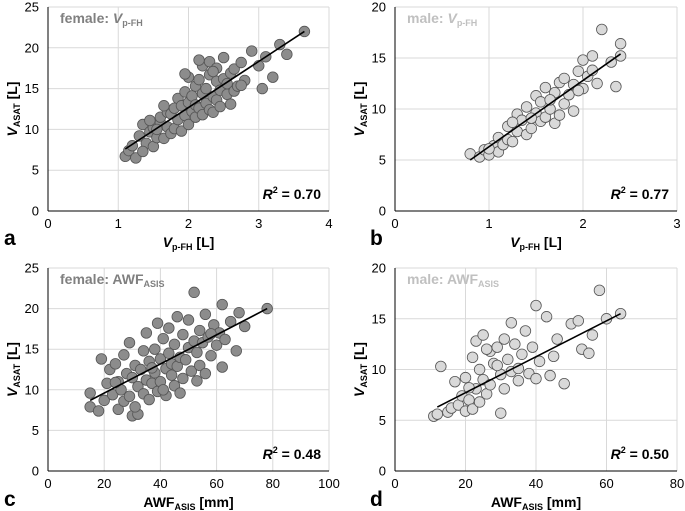 This screenshot has height=511, width=685. I want to click on x-axis-label-part: V, so click(168, 242).